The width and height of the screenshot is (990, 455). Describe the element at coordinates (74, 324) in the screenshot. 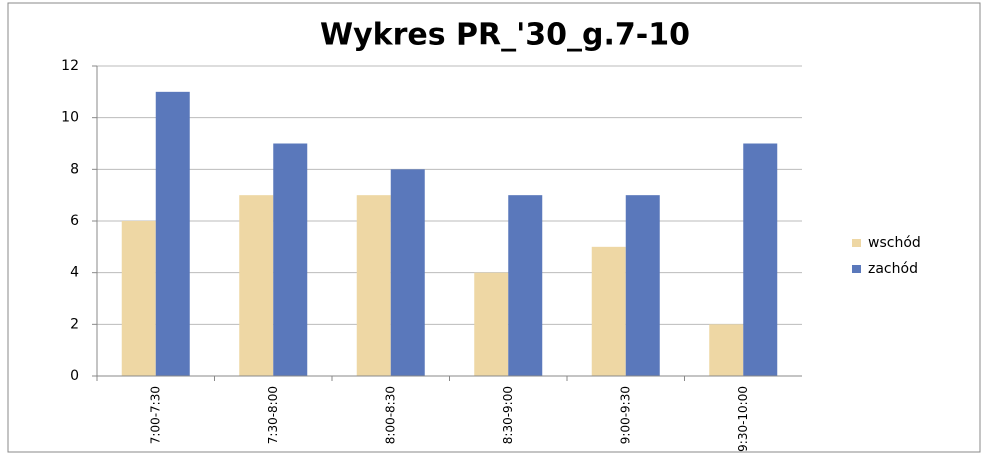

I see `y-tick-label: 2` at that location.